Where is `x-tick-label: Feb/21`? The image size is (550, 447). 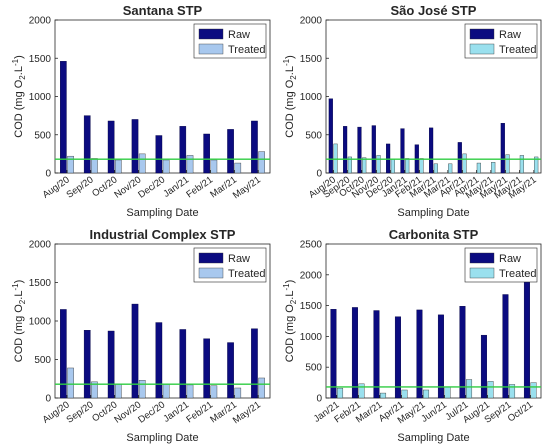 x-tick-label: Feb/21 is located at coordinates (199, 187).